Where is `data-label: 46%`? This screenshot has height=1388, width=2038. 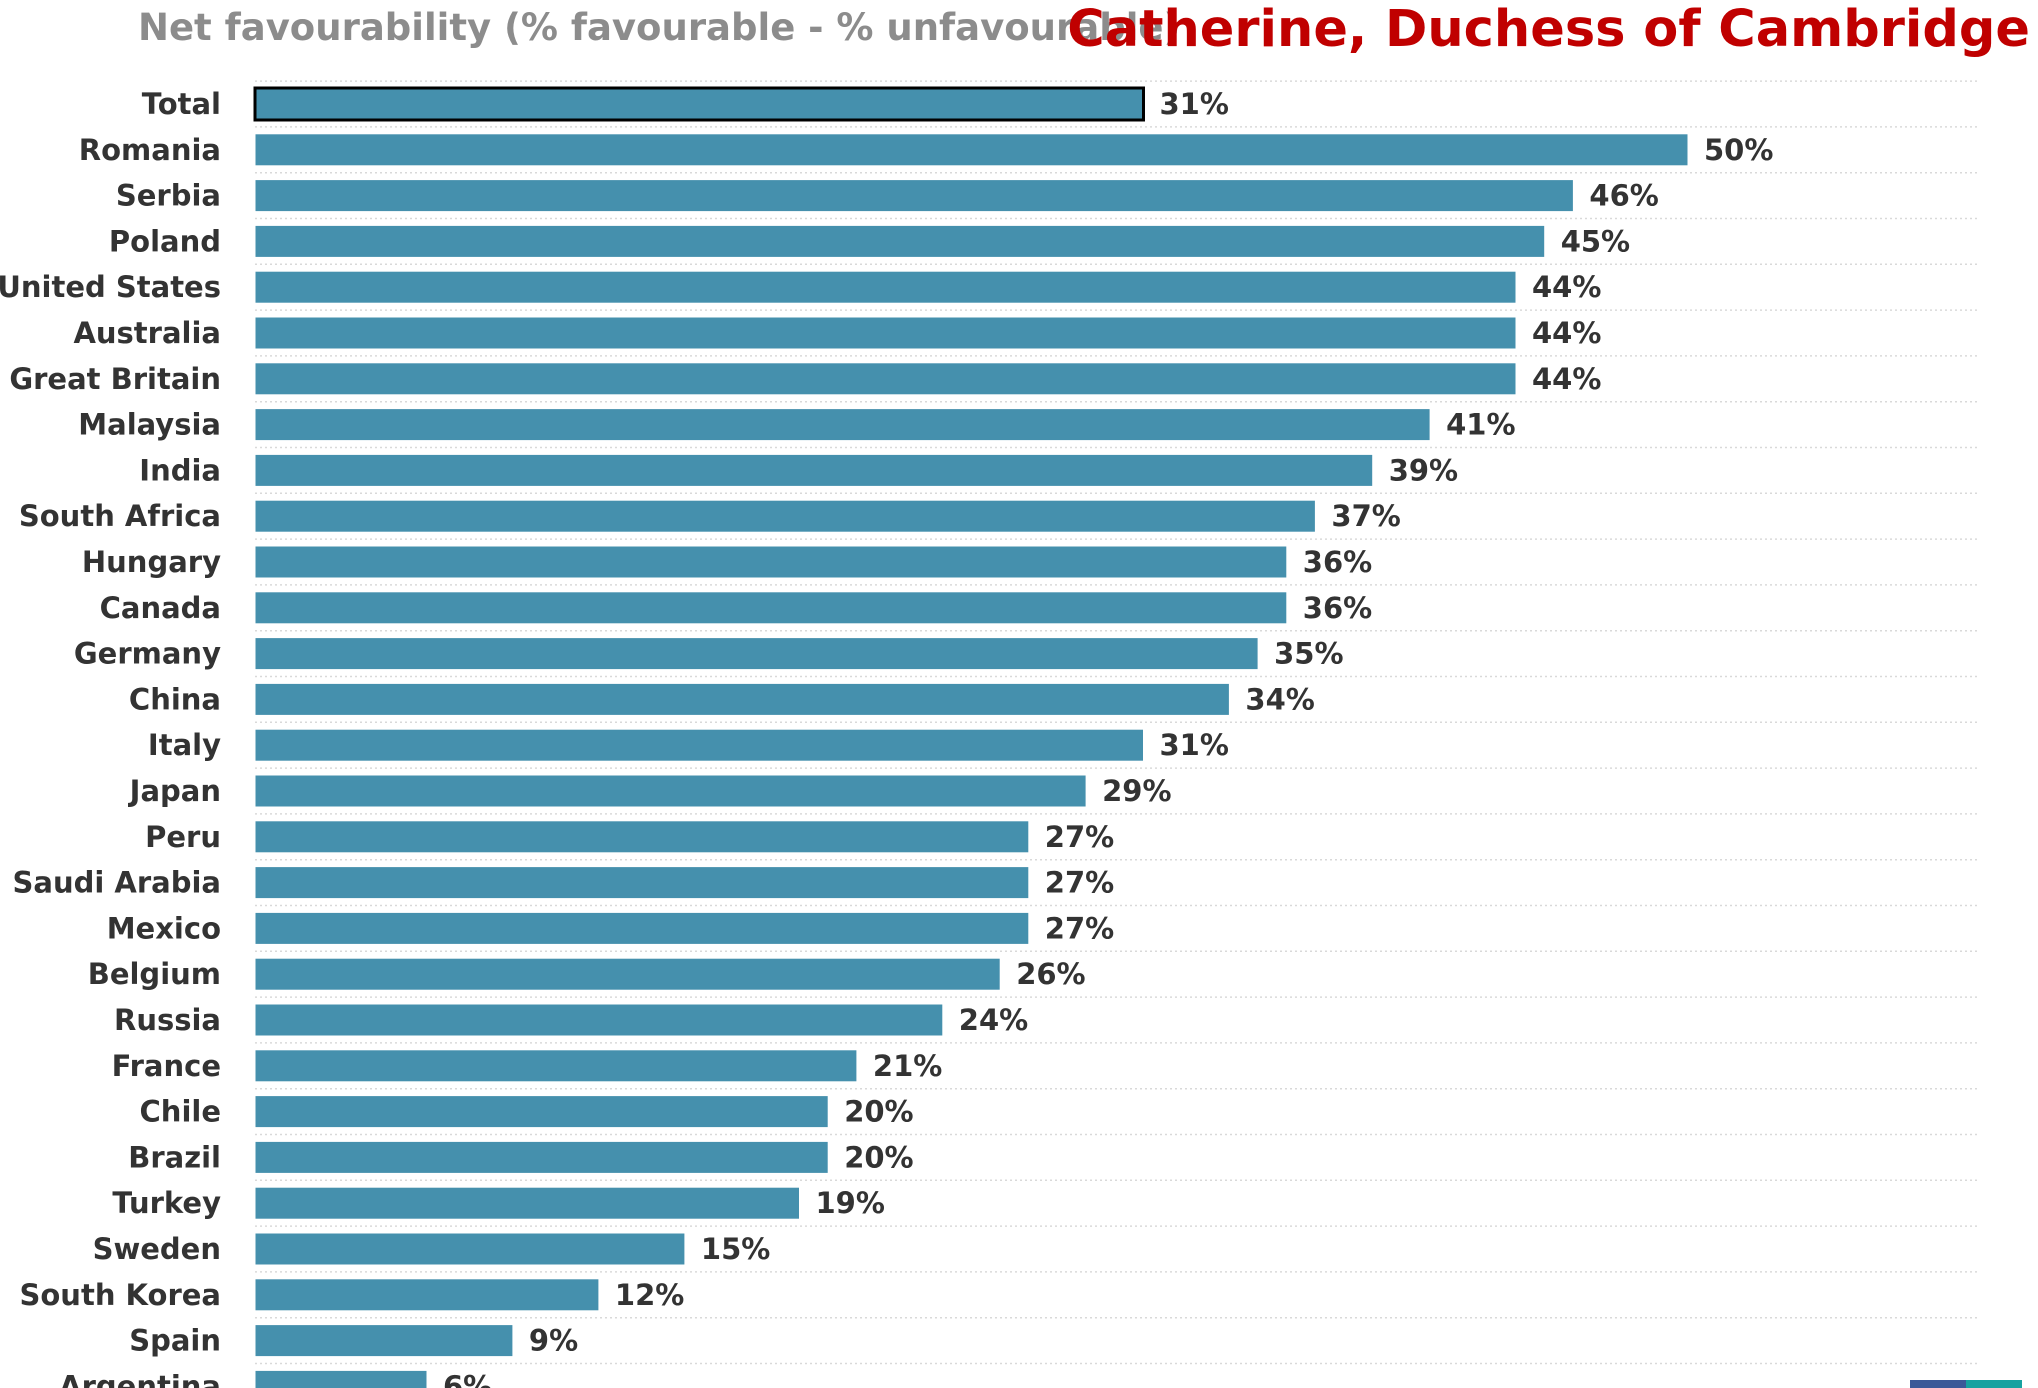 data-label: 46% is located at coordinates (1623, 196).